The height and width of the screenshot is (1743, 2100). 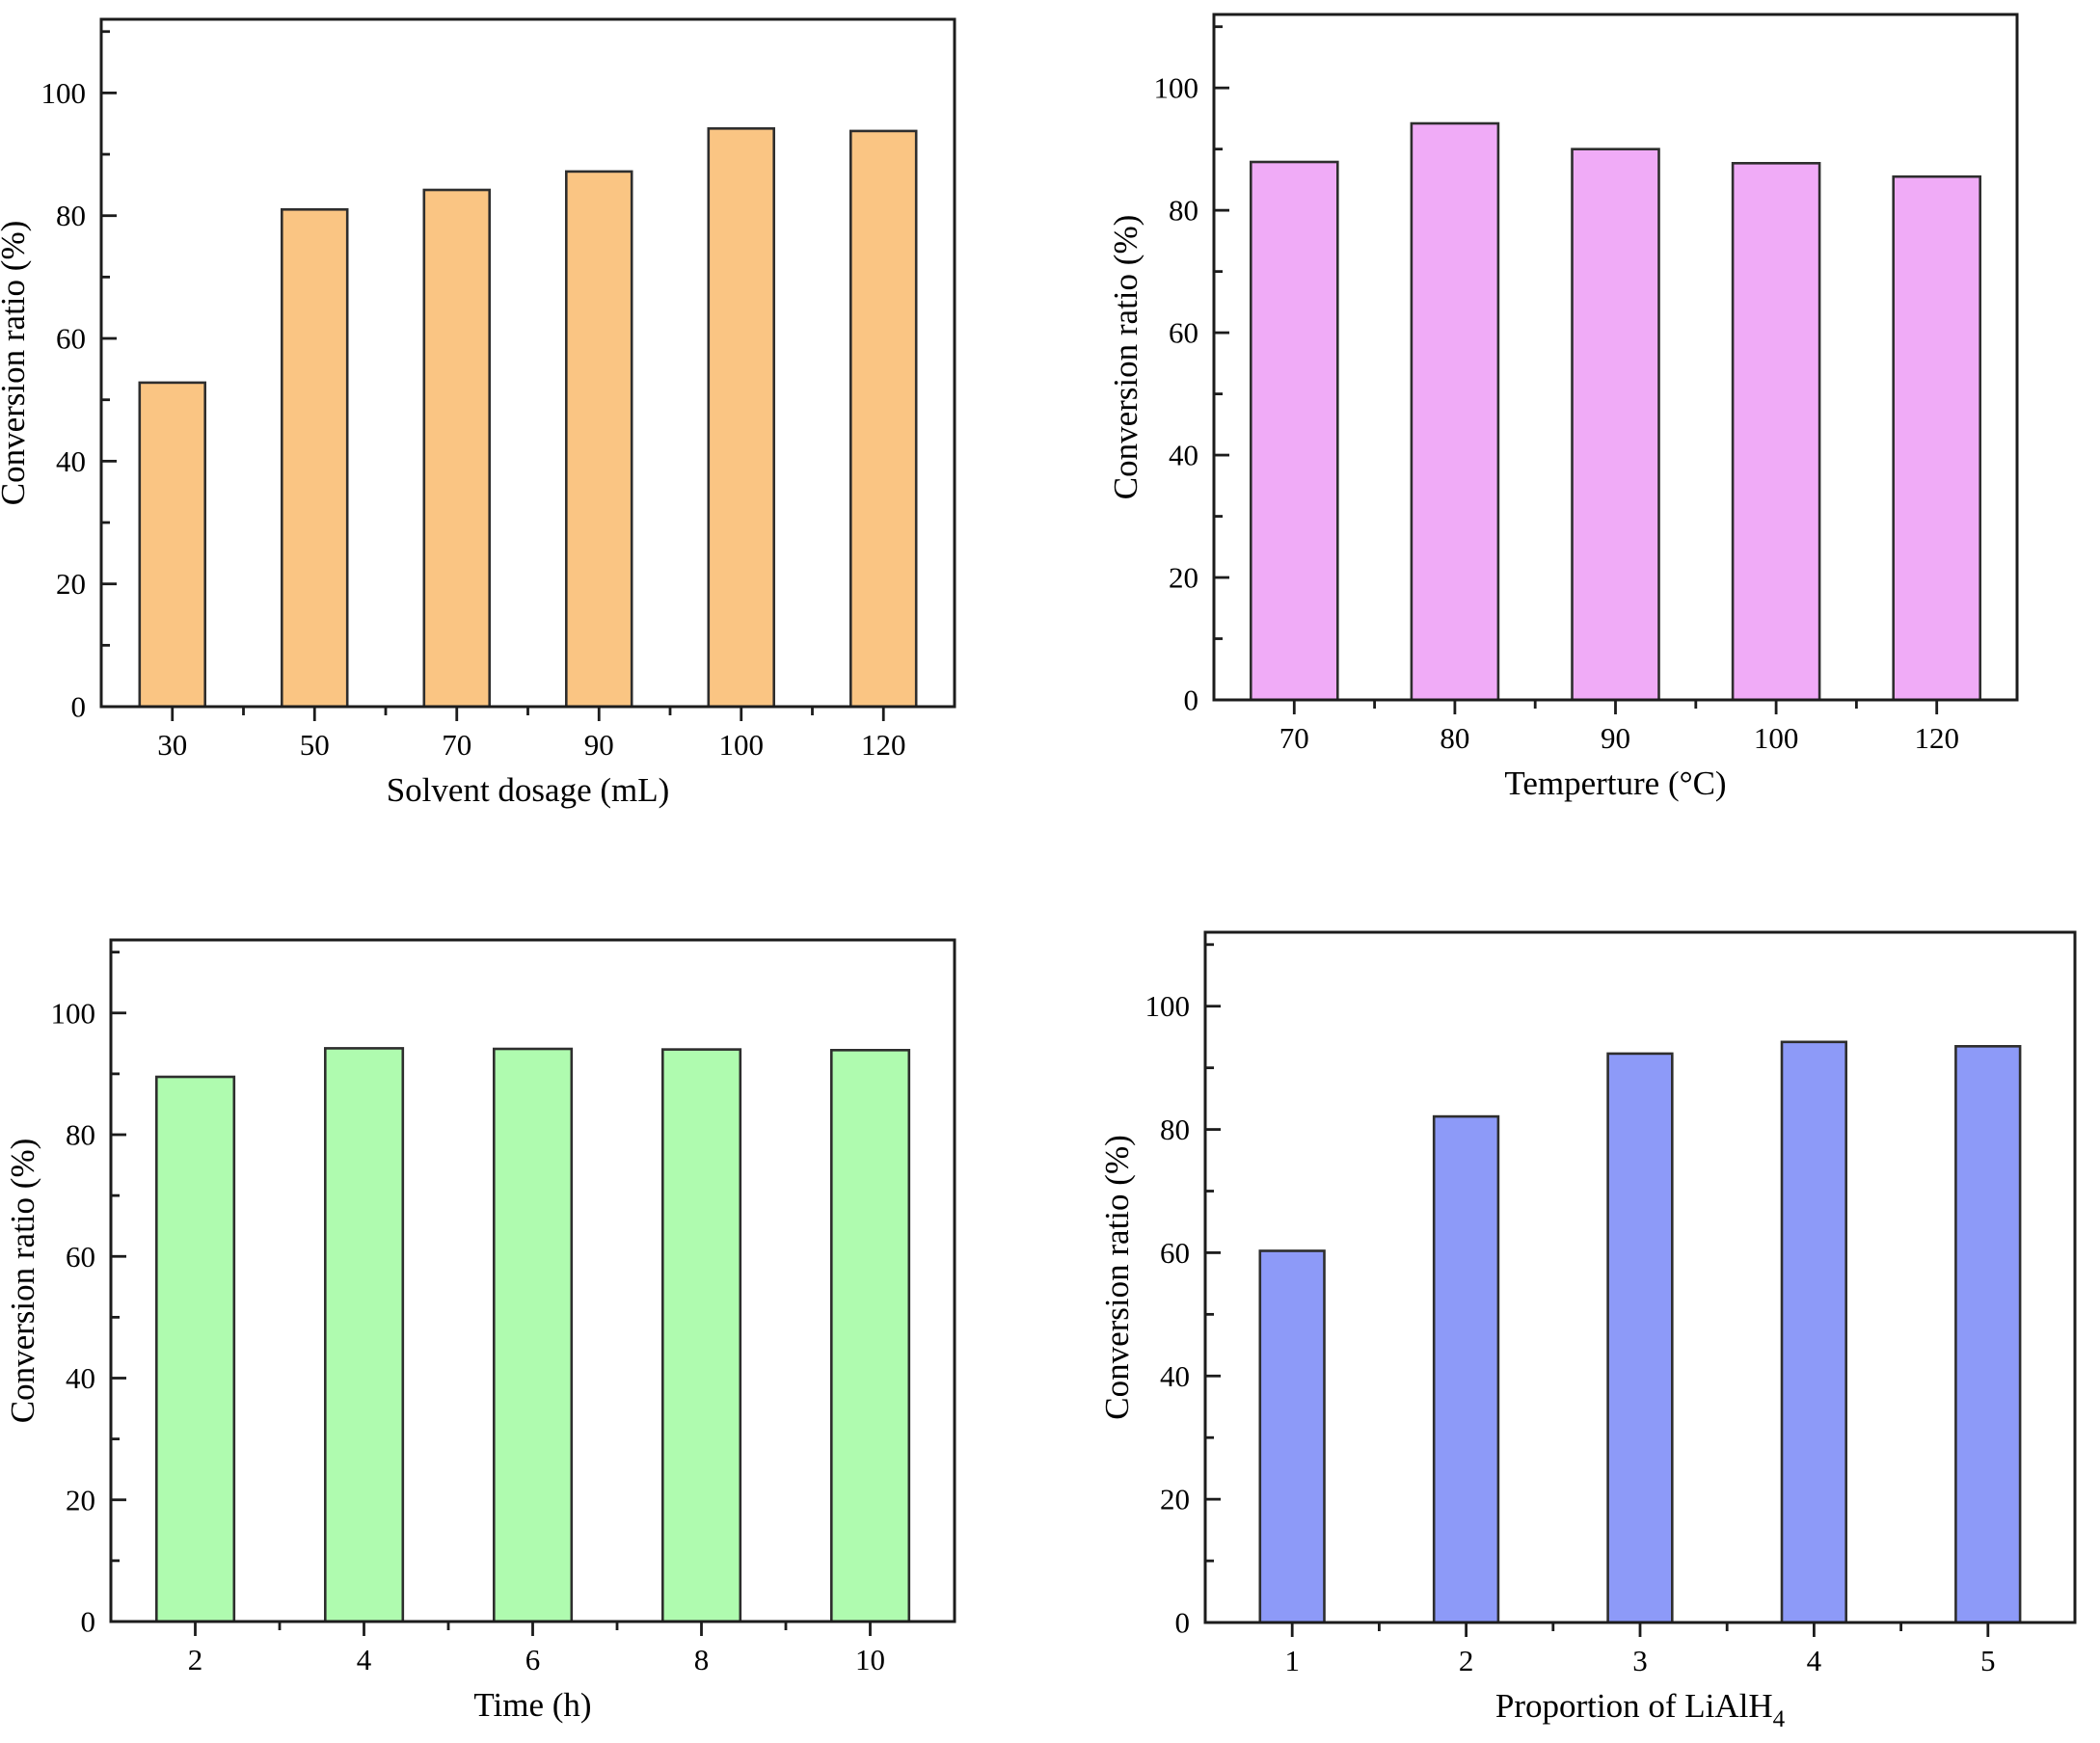 I want to click on x-tick-label: 50, so click(x=315, y=745).